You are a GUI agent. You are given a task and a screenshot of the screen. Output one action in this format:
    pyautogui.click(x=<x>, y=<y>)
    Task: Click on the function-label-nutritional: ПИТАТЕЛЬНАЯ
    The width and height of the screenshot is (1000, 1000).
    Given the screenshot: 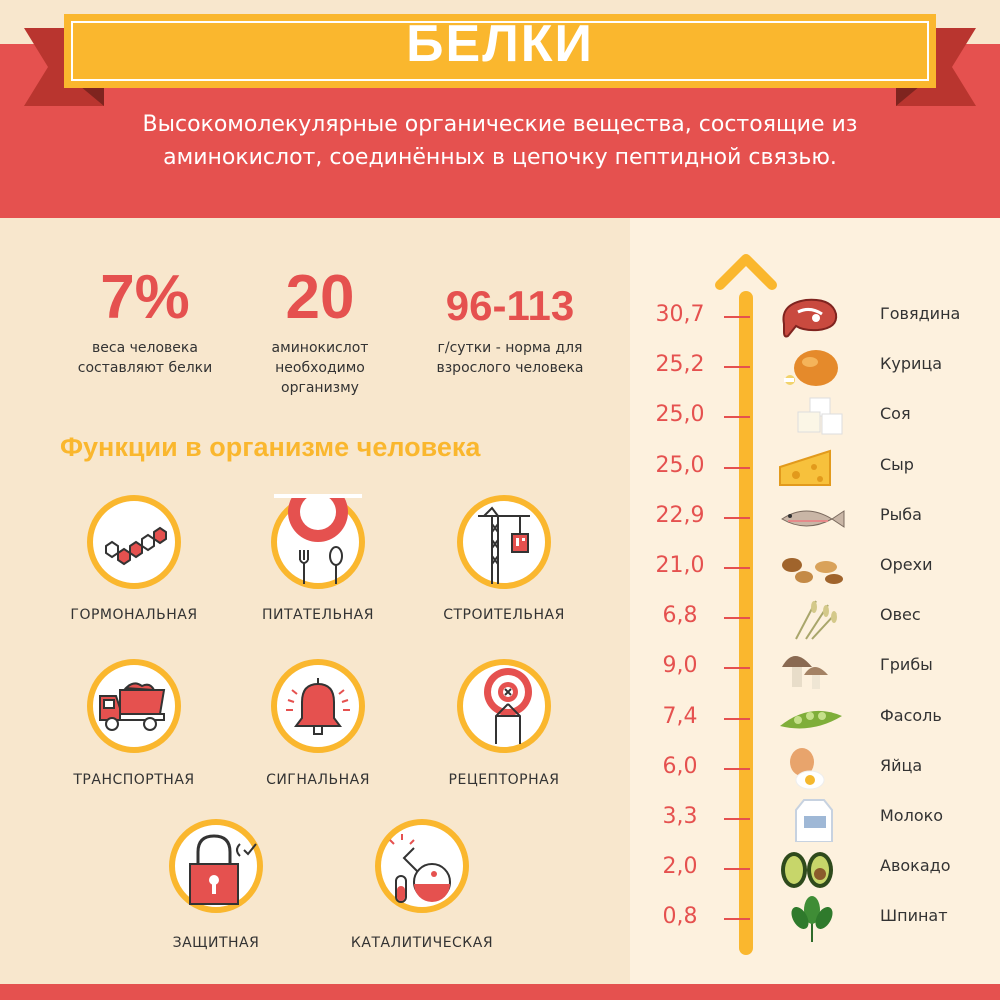 What is the action you would take?
    pyautogui.click(x=318, y=615)
    